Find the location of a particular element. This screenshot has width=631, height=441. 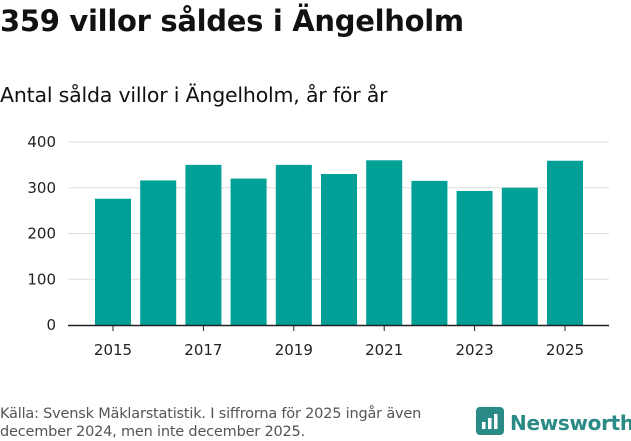

x-tick-label: 2015 is located at coordinates (113, 350).